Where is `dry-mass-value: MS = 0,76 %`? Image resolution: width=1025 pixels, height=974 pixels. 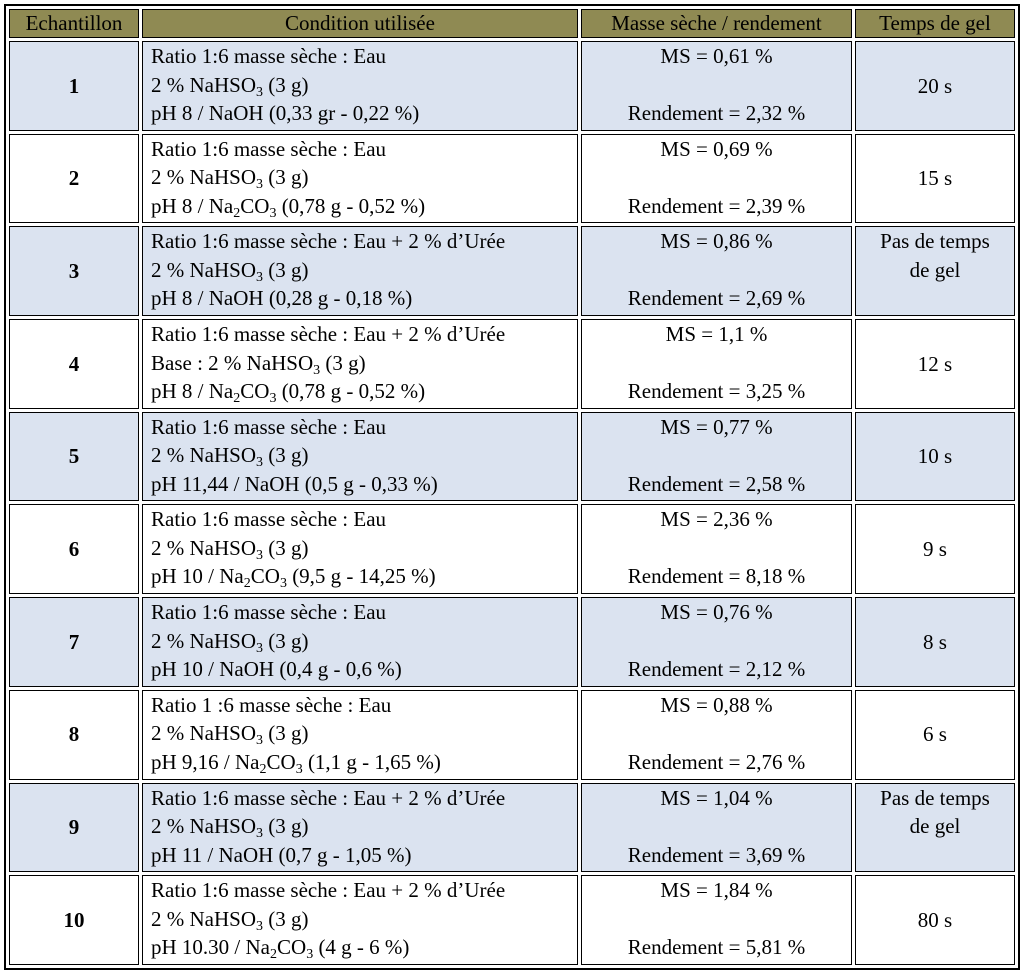
dry-mass-value: MS = 0,76 % is located at coordinates (716, 612).